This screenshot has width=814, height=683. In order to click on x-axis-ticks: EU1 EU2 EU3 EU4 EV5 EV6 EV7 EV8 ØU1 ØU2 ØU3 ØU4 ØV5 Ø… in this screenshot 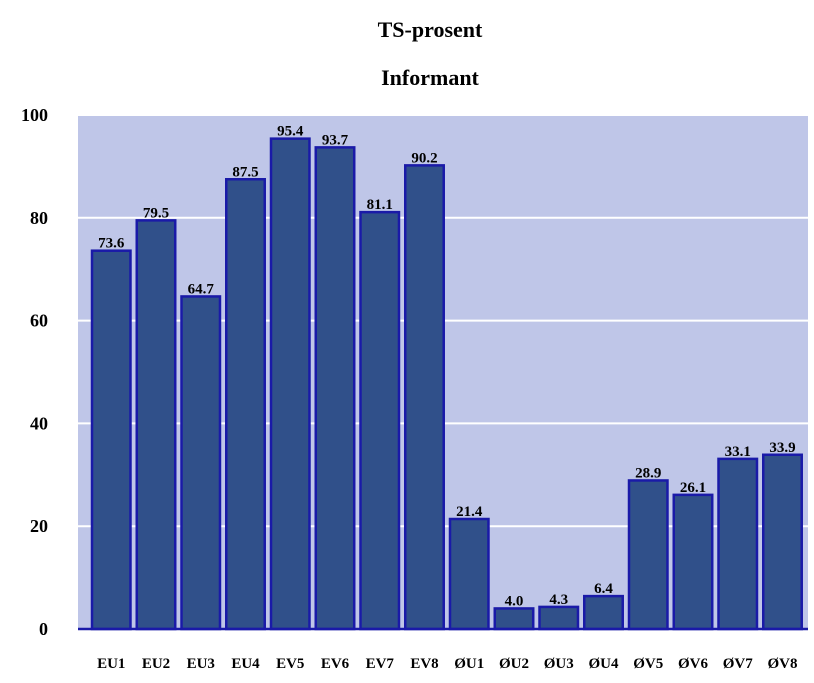, I will do `click(447, 664)`.